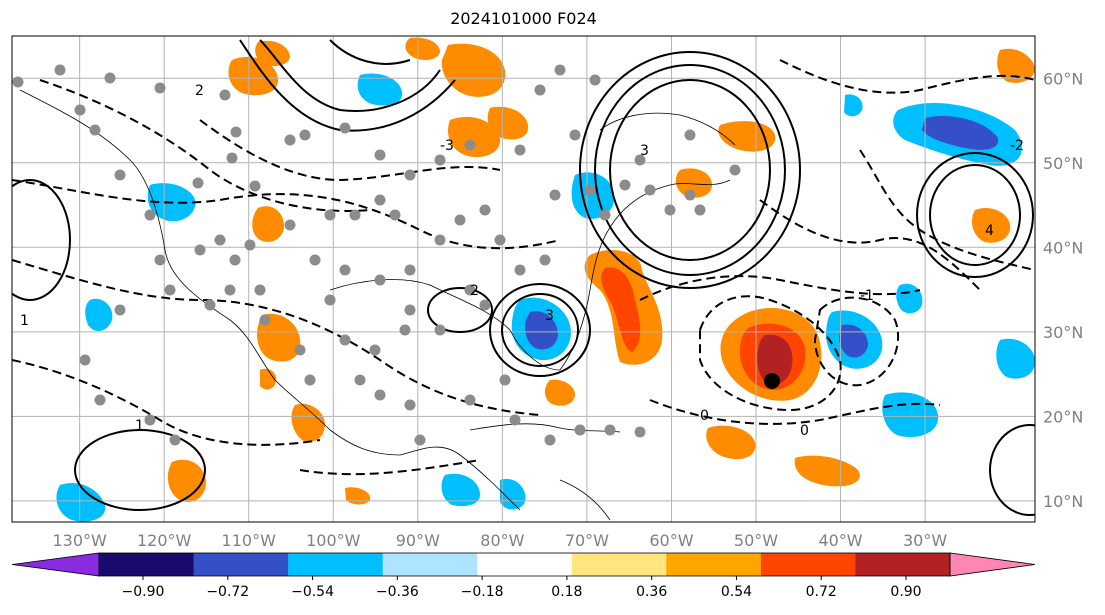  I want to click on cold-anomaly-canada, so click(593, 195).